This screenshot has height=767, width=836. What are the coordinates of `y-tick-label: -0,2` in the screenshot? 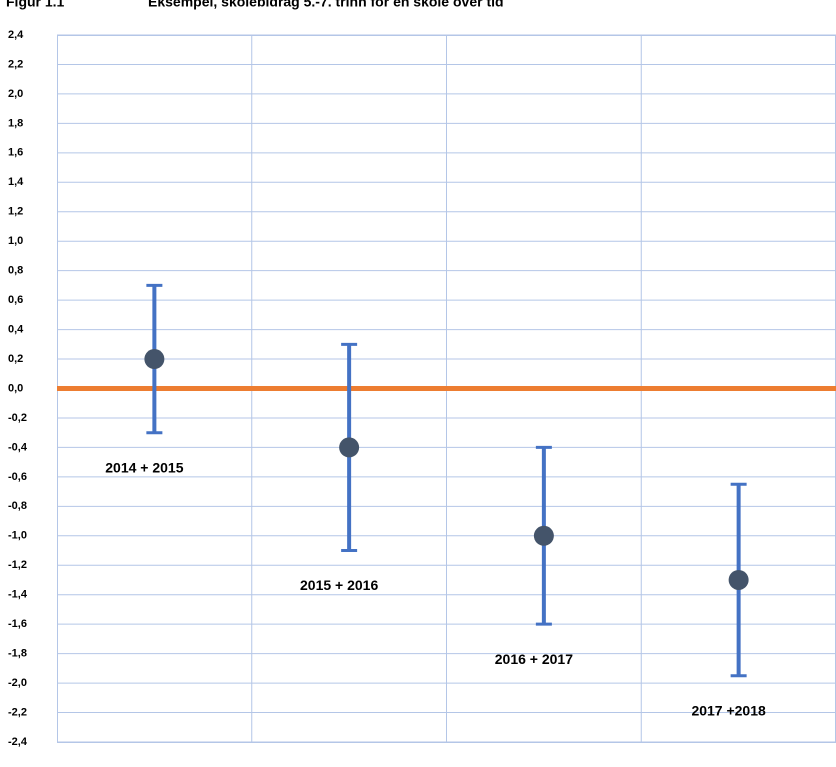 It's located at (17, 418).